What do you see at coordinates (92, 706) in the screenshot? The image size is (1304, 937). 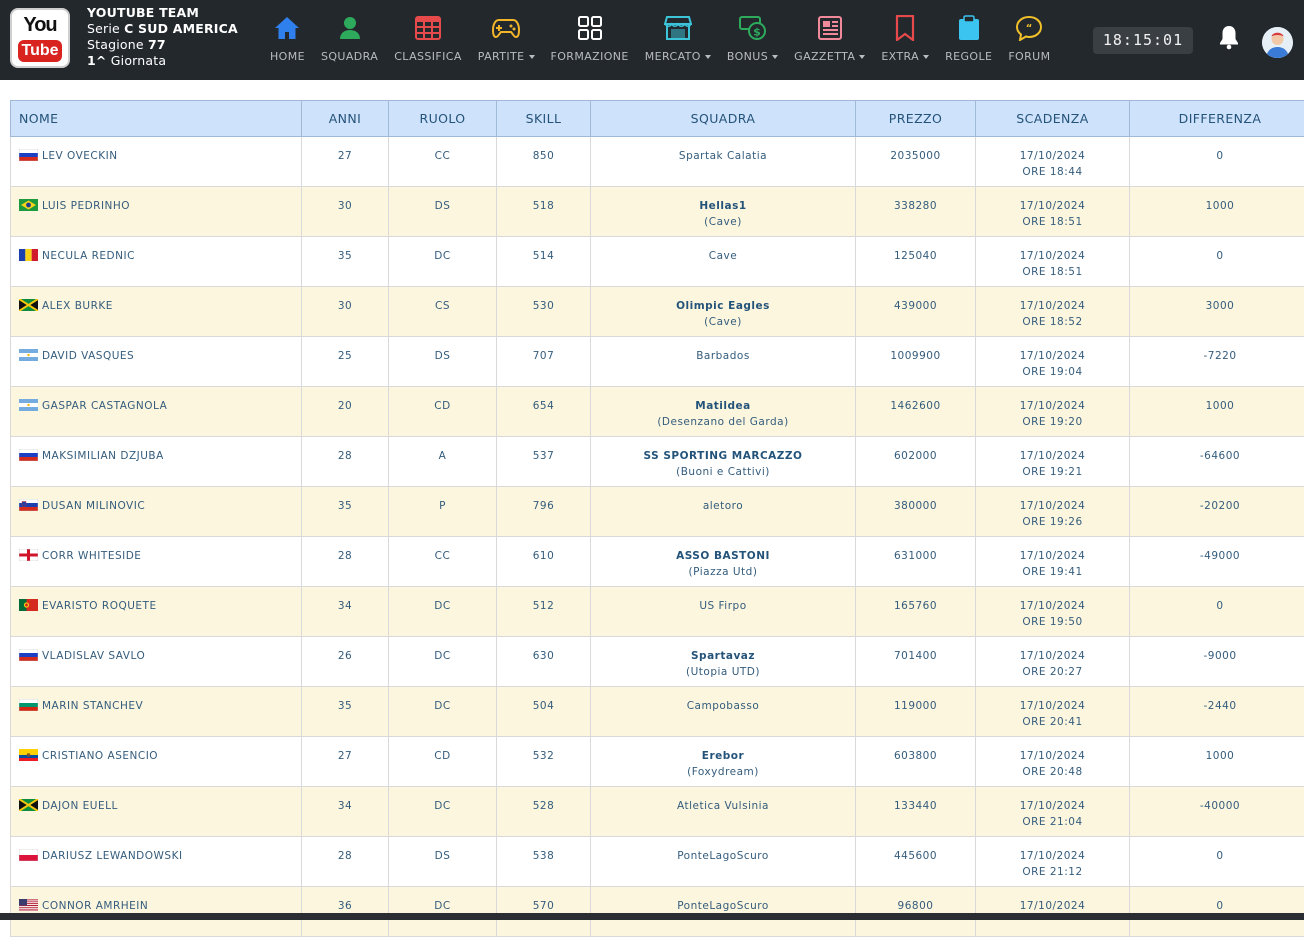 I see `player-name-link: MARIN STANCHEV` at bounding box center [92, 706].